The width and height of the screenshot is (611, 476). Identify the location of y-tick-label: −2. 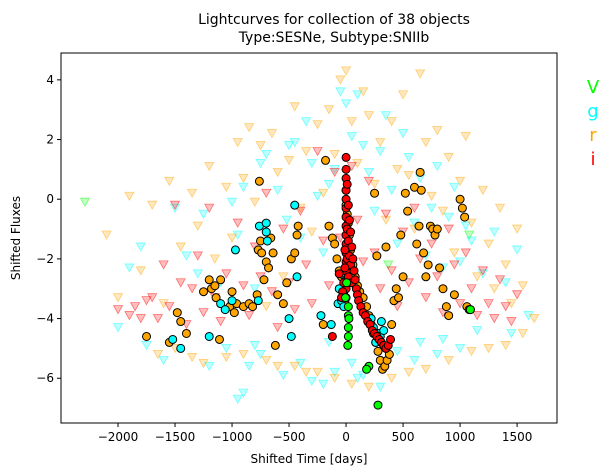
(45, 259).